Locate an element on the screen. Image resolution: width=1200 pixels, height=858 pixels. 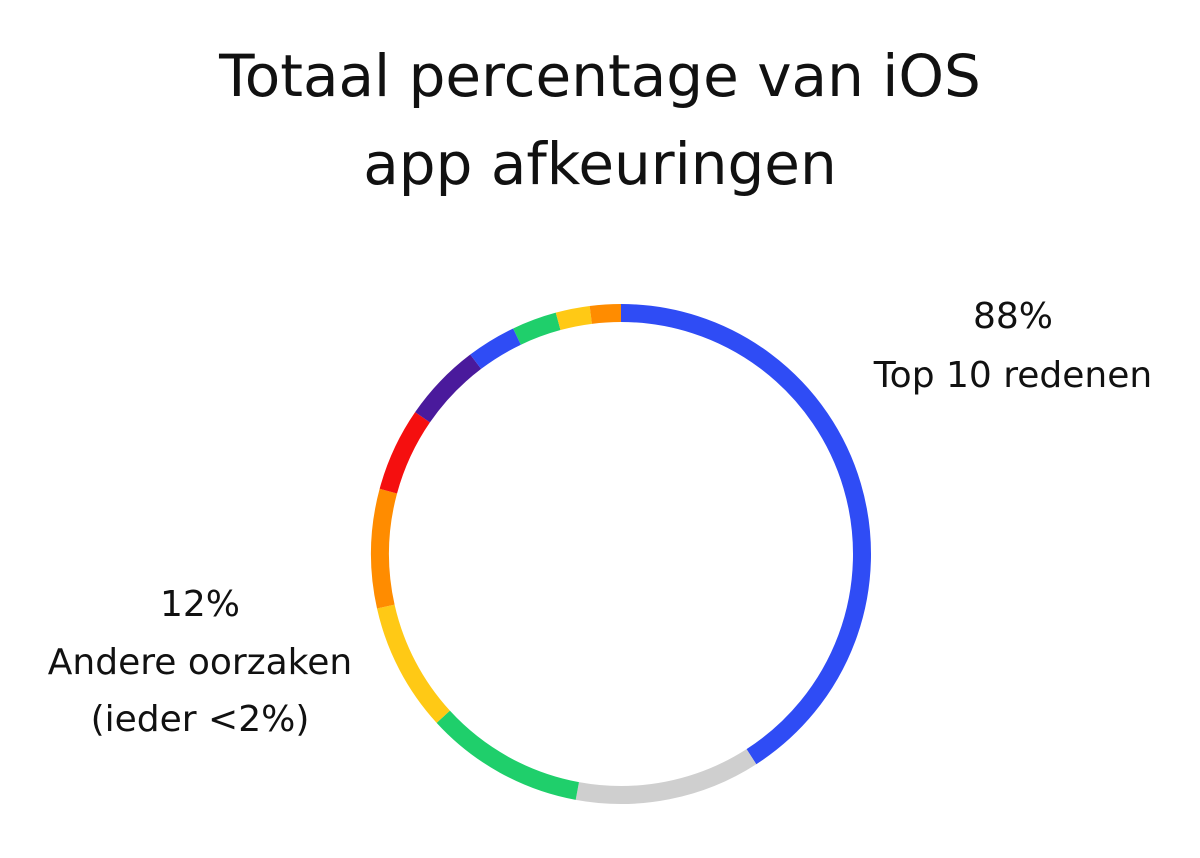
chart-title: Totaal percentage van iOS is located at coordinates (599, 76).